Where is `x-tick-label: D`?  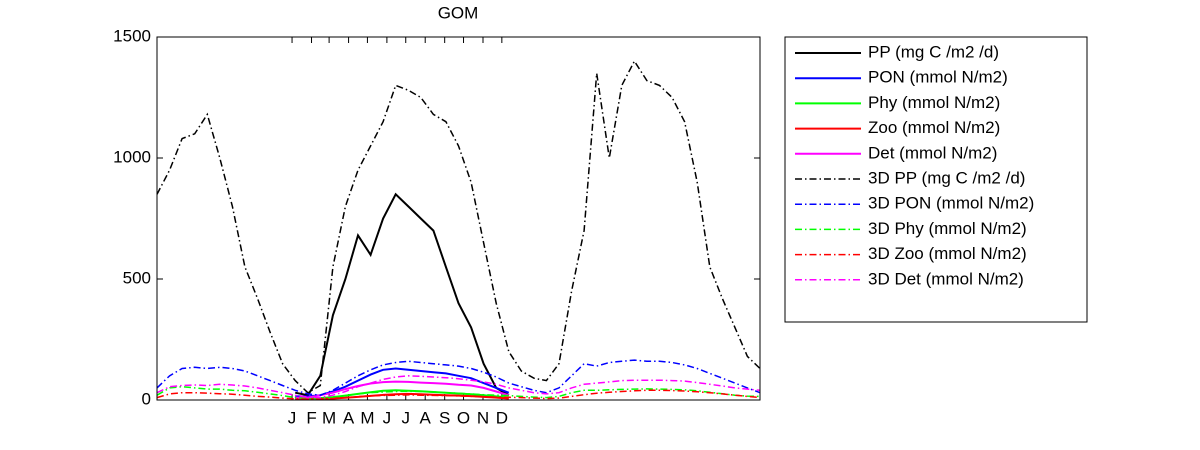 x-tick-label: D is located at coordinates (502, 417).